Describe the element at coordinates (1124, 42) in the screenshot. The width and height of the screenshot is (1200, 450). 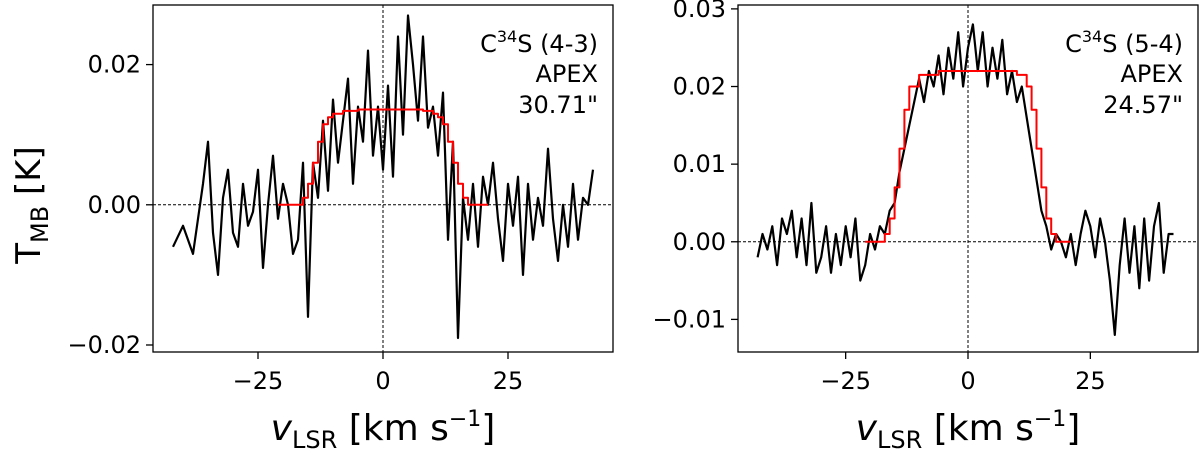
I see `right-species-label: C34S (5-4)` at that location.